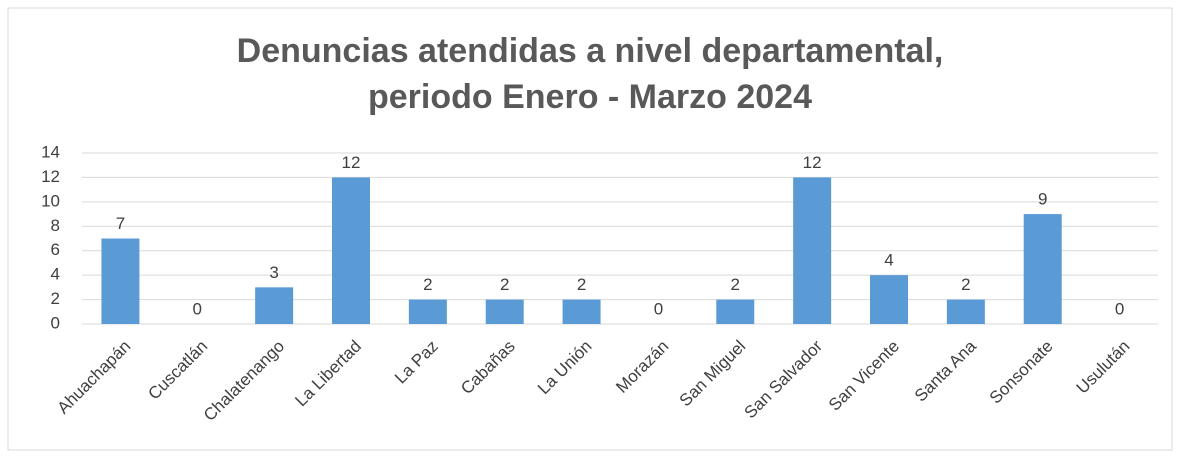 This screenshot has width=1180, height=458. I want to click on x-tick-label: Santa Ana, so click(945, 370).